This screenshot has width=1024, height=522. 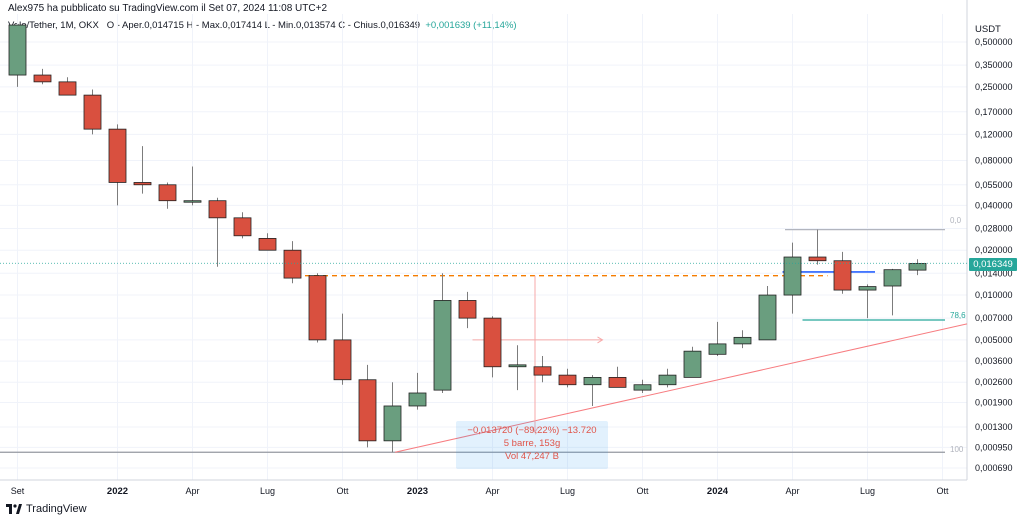 I want to click on tradingview-brand: TradingView, so click(x=56, y=509).